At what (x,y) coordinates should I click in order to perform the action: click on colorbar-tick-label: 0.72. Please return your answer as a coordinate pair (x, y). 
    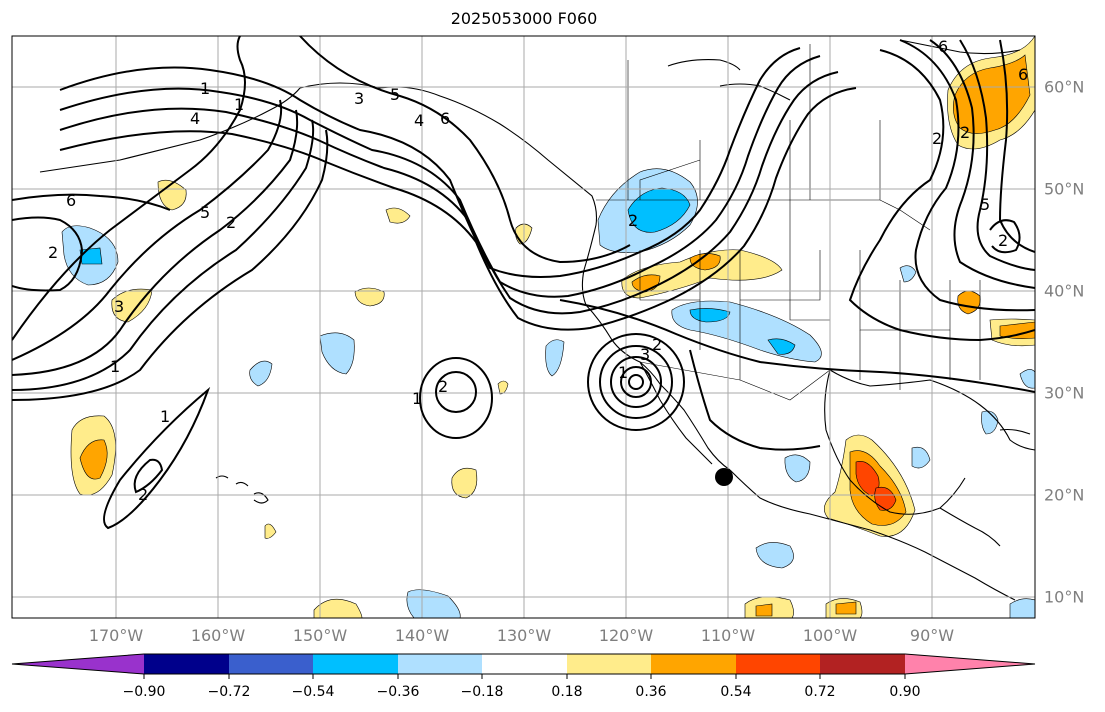
    Looking at the image, I should click on (820, 692).